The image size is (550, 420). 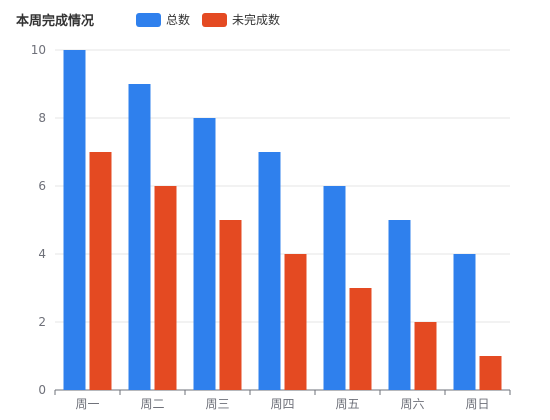 I want to click on x-tick-label: 周六, so click(x=412, y=404).